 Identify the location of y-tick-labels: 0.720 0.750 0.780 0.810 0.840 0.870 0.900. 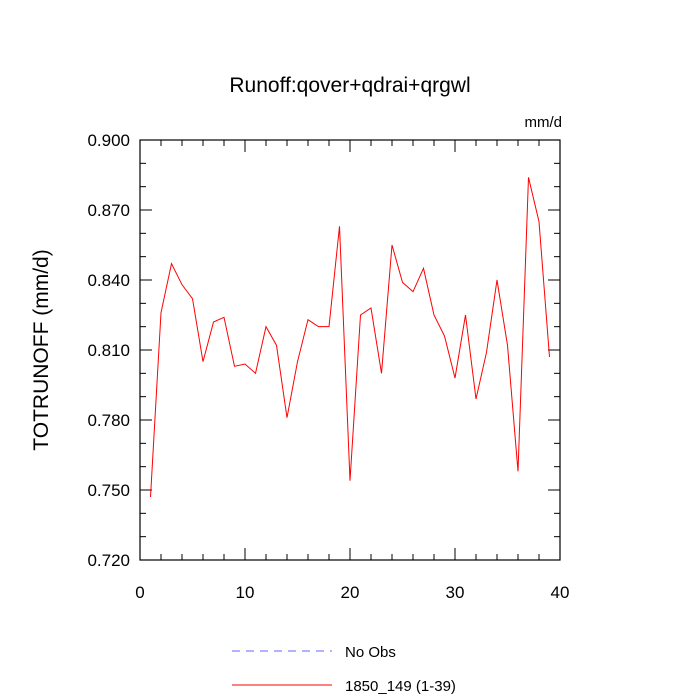
(108, 350).